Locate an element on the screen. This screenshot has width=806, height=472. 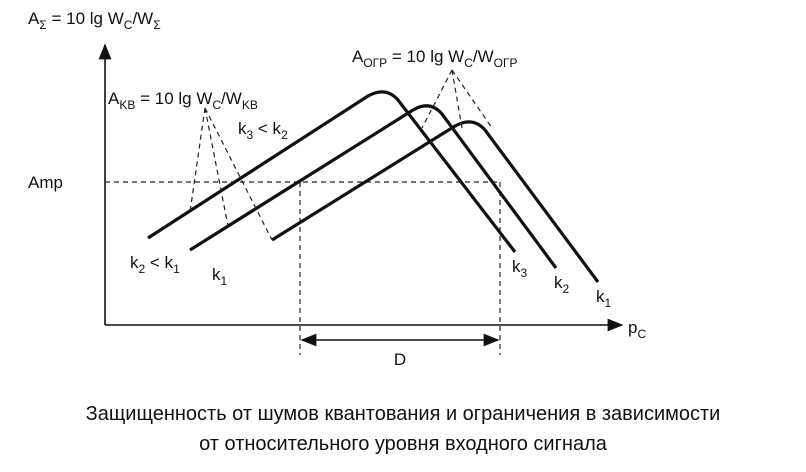
y-axis-label-part: A is located at coordinates (34, 18).